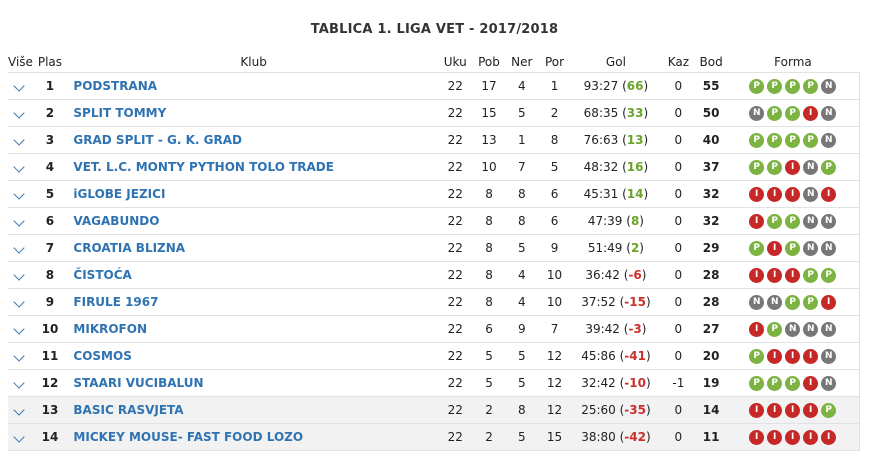  Describe the element at coordinates (157, 140) in the screenshot. I see `club-link: GRAD SPLIT - G. K. GRAD` at that location.